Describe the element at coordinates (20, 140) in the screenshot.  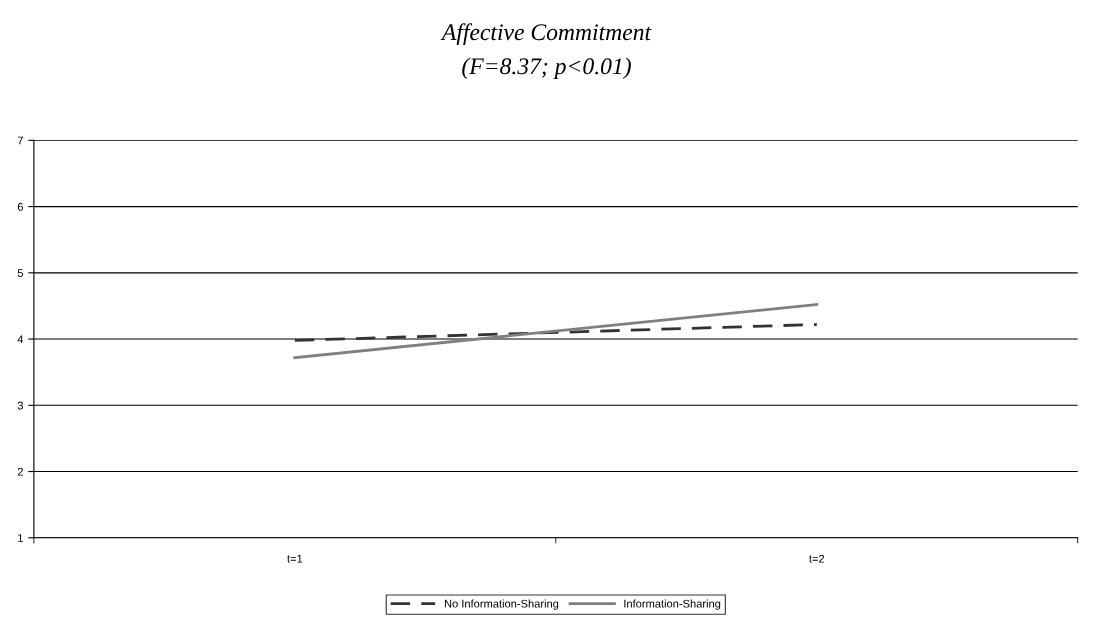
I see `y-tick-label: 7` at that location.